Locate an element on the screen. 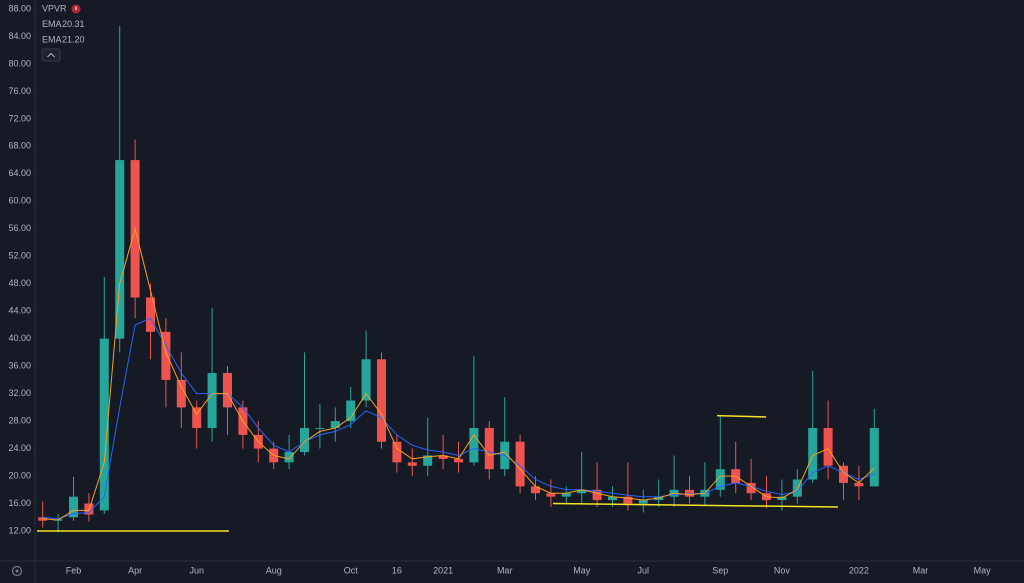 This screenshot has width=1024, height=583. x-tick-label: Oct is located at coordinates (351, 570).